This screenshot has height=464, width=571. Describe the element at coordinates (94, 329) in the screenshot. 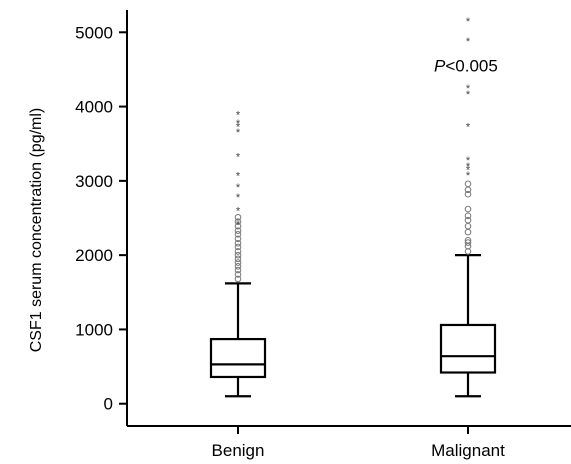

I see `y-tick-label: 1000` at that location.